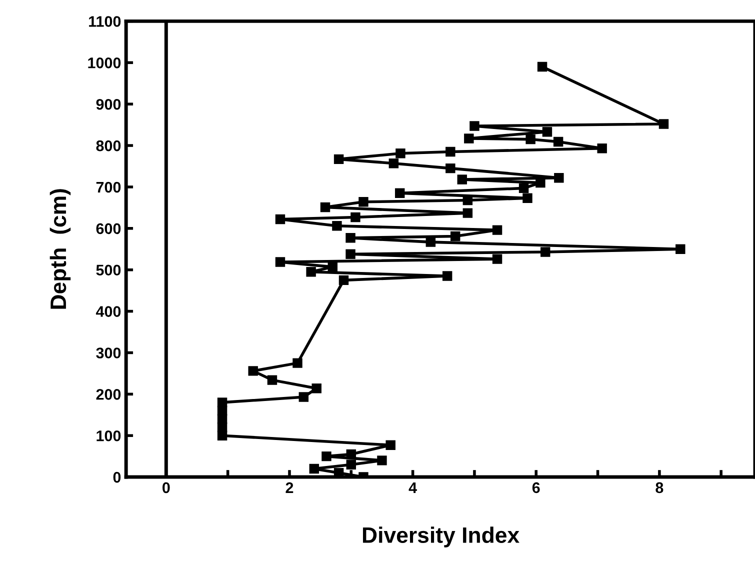  What do you see at coordinates (660, 488) in the screenshot?
I see `x-tick-label: 8` at bounding box center [660, 488].